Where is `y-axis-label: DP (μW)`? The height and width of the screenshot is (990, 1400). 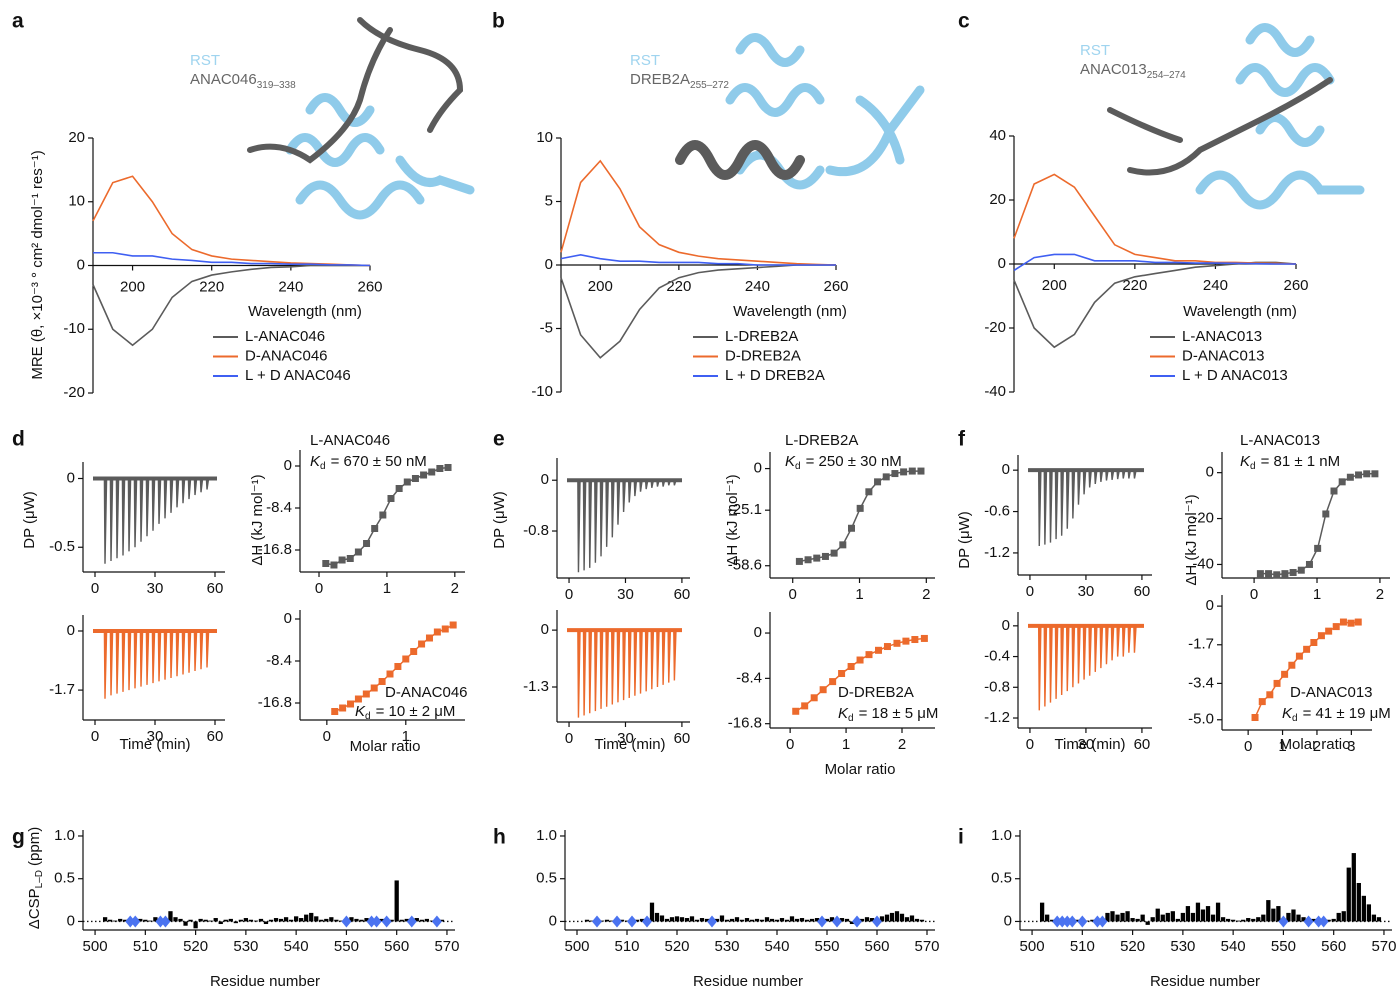 y-axis-label: DP (μW) is located at coordinates (499, 520).